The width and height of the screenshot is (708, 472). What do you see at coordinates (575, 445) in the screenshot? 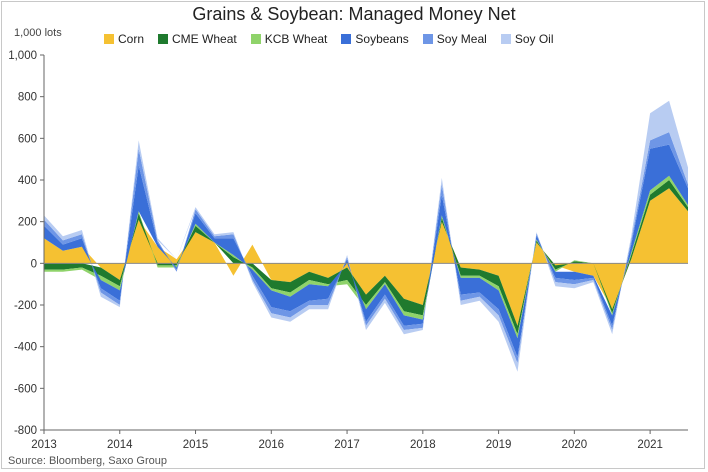
I see `x-tick-label: 2020` at bounding box center [575, 445].